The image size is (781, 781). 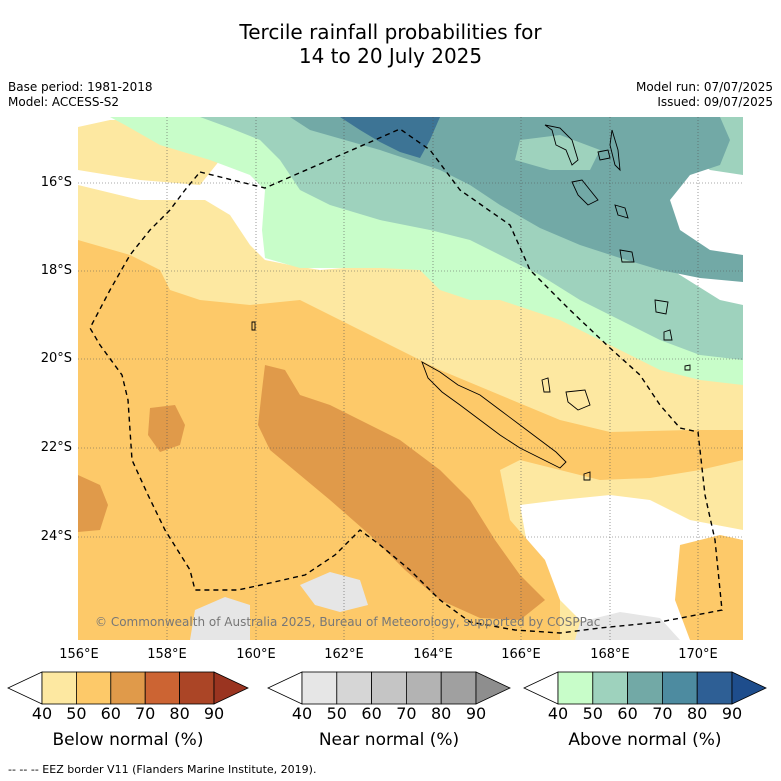 What do you see at coordinates (561, 145) in the screenshot?
I see `vanuatu-espiritu-coast` at bounding box center [561, 145].